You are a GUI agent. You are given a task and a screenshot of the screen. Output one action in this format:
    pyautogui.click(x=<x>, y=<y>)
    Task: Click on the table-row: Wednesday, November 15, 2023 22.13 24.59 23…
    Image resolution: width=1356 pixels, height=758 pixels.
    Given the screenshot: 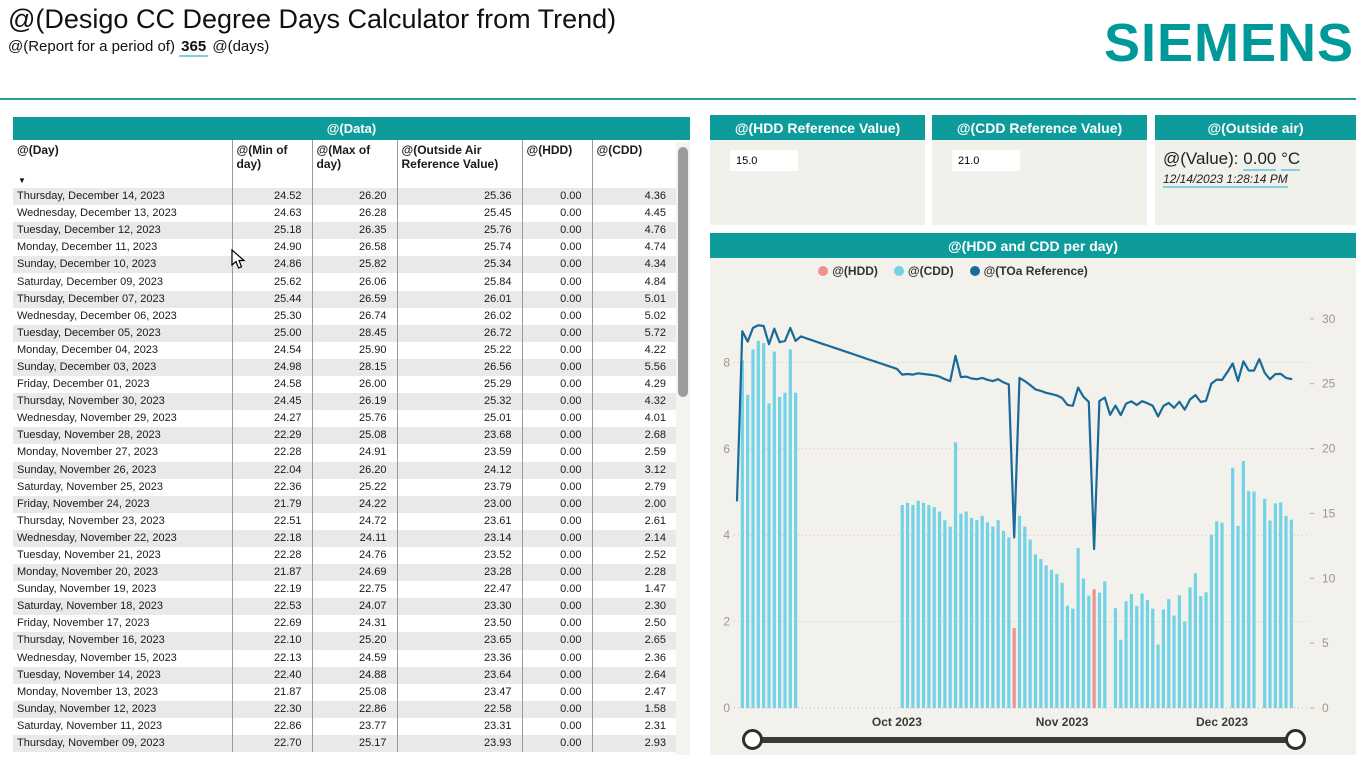 What is the action you would take?
    pyautogui.click(x=344, y=658)
    